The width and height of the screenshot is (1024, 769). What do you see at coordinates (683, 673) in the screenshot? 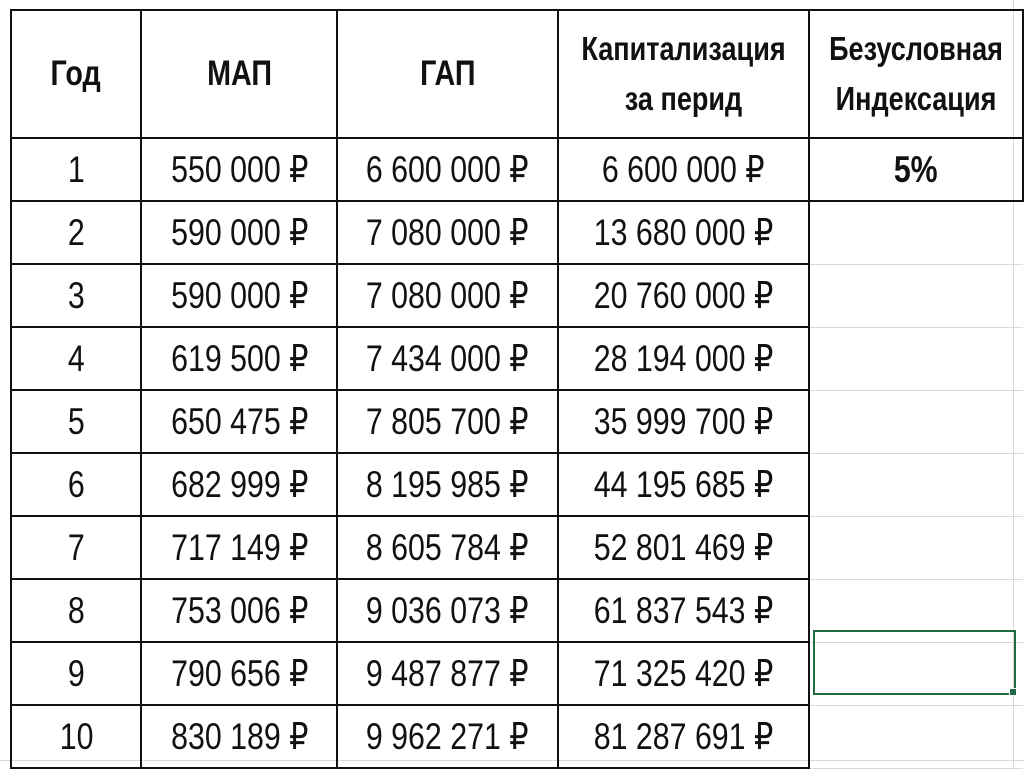
I see `cell-cap: 71 325 420 ₽` at bounding box center [683, 673].